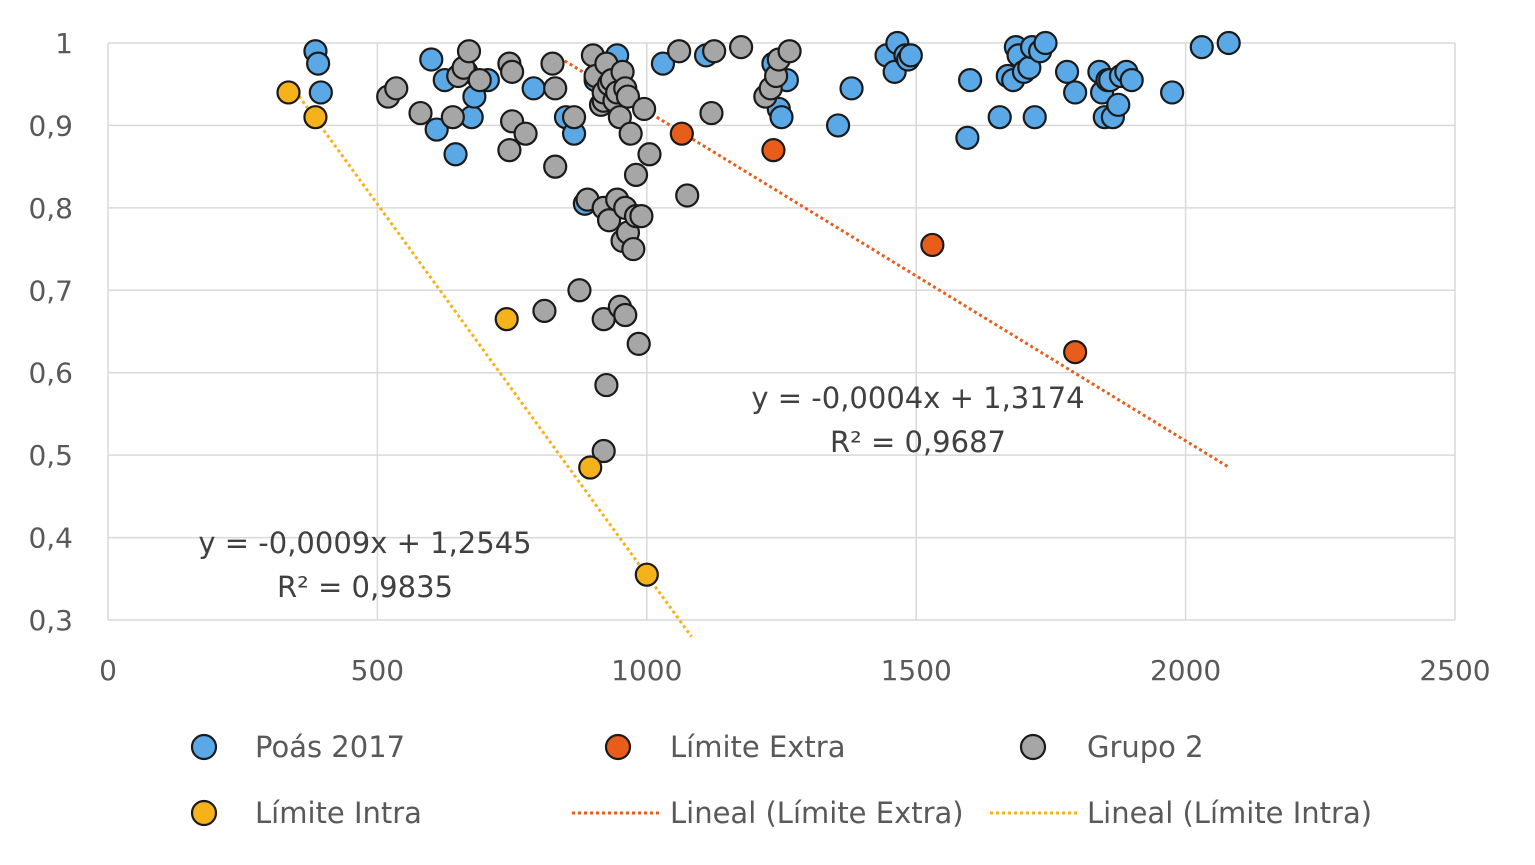 Image resolution: width=1535 pixels, height=865 pixels. What do you see at coordinates (1181, 813) in the screenshot?
I see `legend-item-trend-intra: Lineal (Límite Intra)` at bounding box center [1181, 813].